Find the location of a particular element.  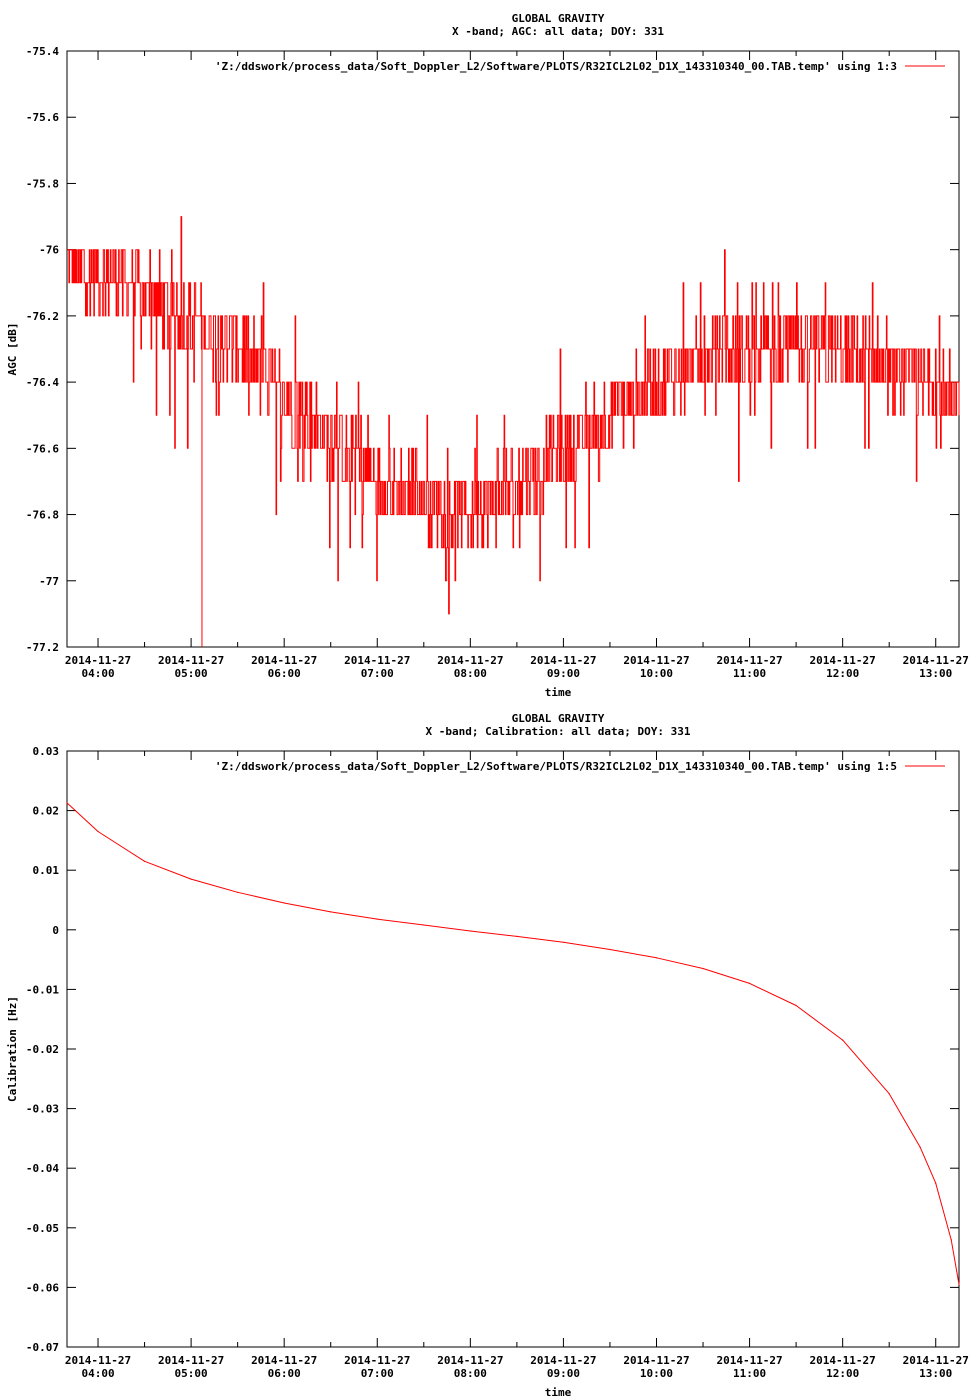

y-tick-label: -0.05 is located at coordinates (42, 1228).